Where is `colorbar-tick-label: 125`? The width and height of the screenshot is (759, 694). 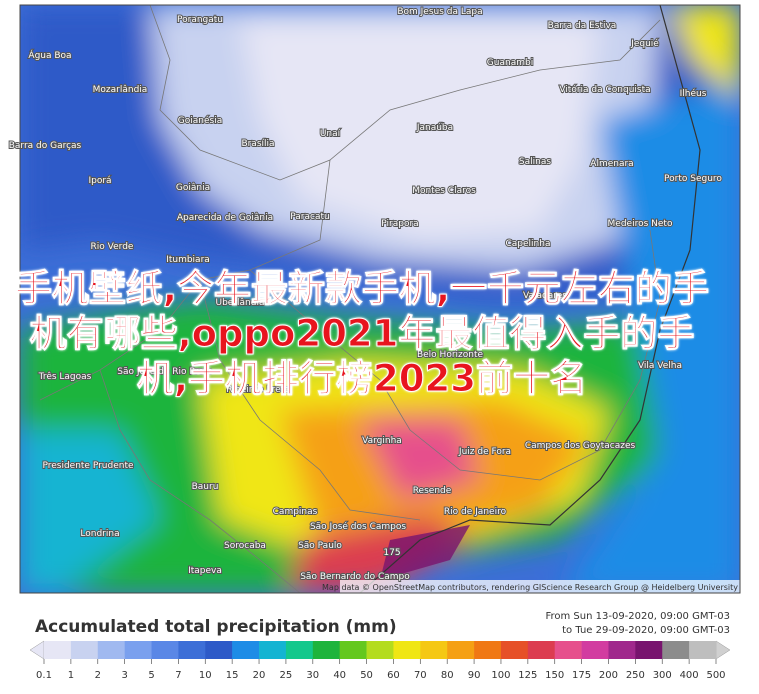 colorbar-tick-label: 125 is located at coordinates (527, 675).